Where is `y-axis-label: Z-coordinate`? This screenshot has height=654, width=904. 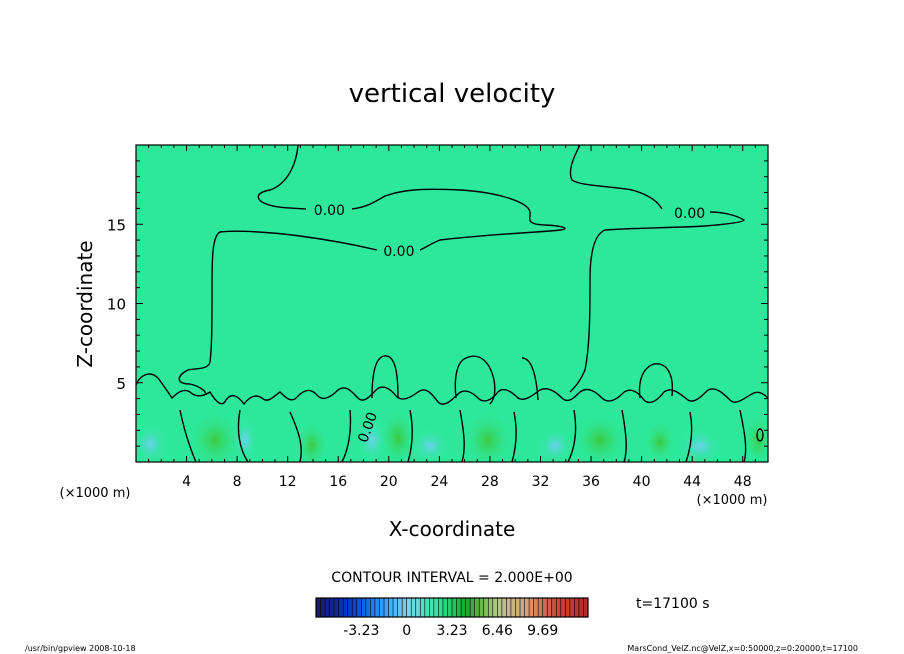
y-axis-label: Z-coordinate is located at coordinates (85, 303).